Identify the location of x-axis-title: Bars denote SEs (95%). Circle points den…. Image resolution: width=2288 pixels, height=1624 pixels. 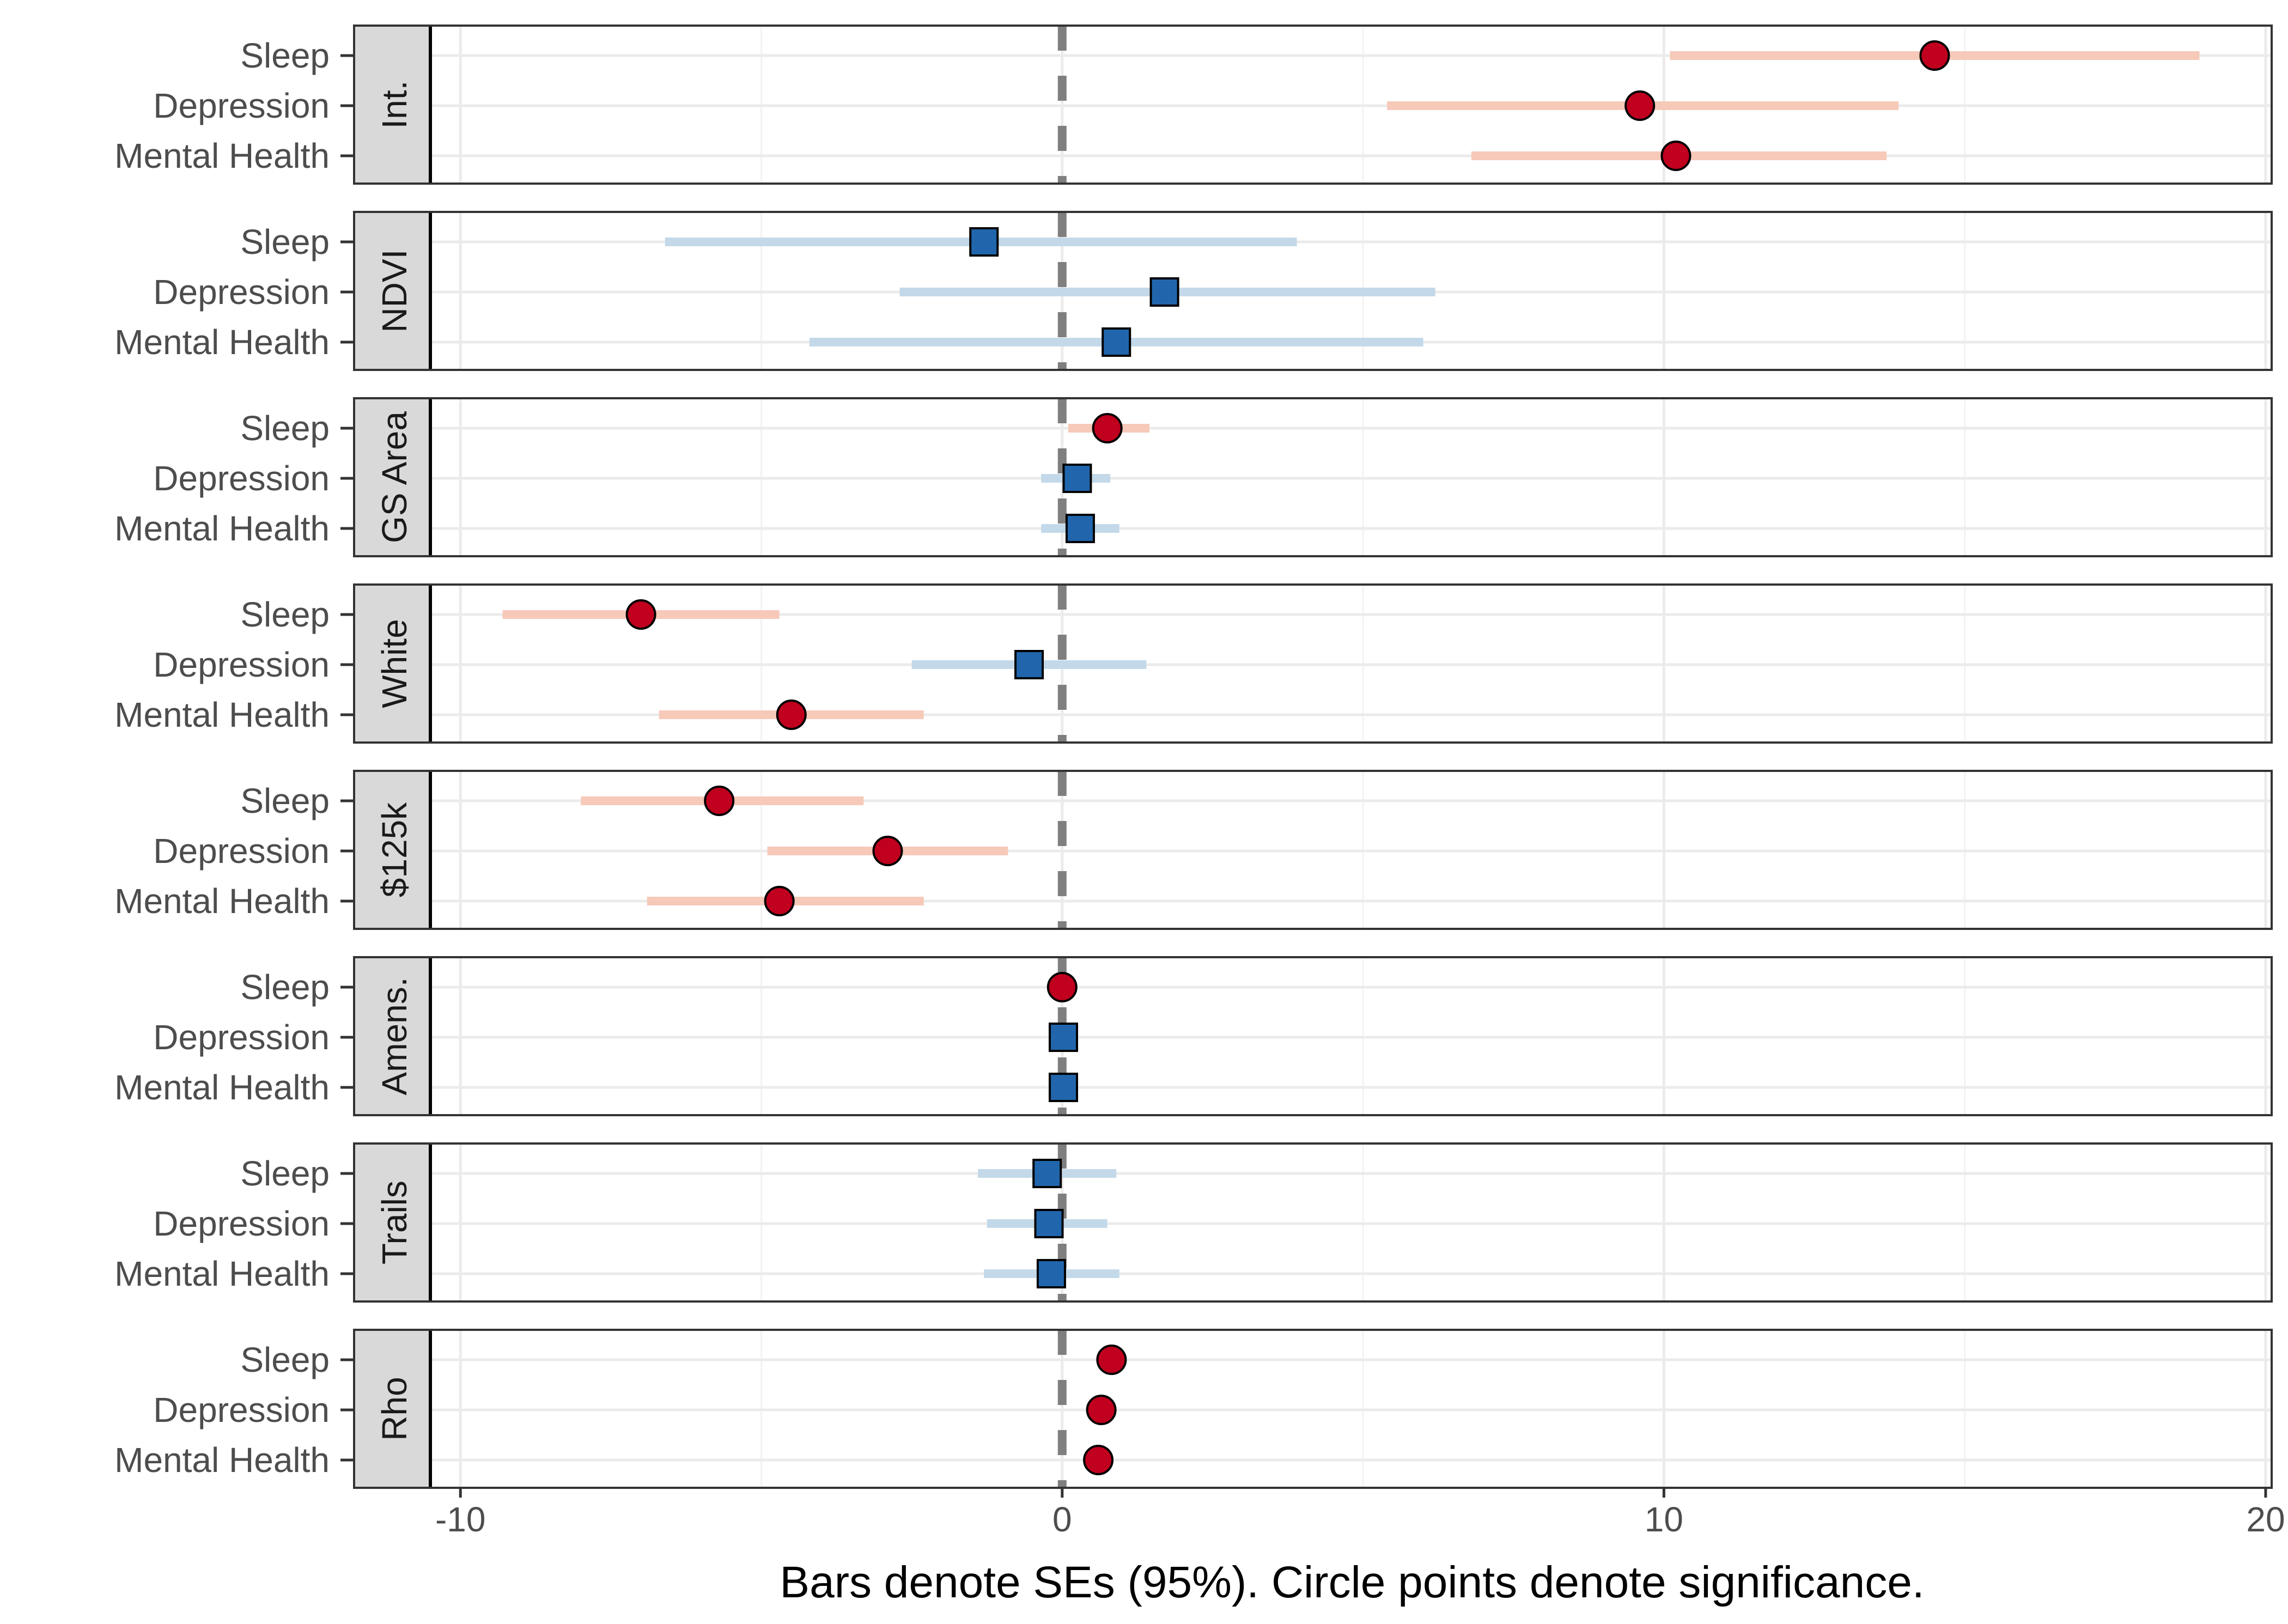
(1352, 1582).